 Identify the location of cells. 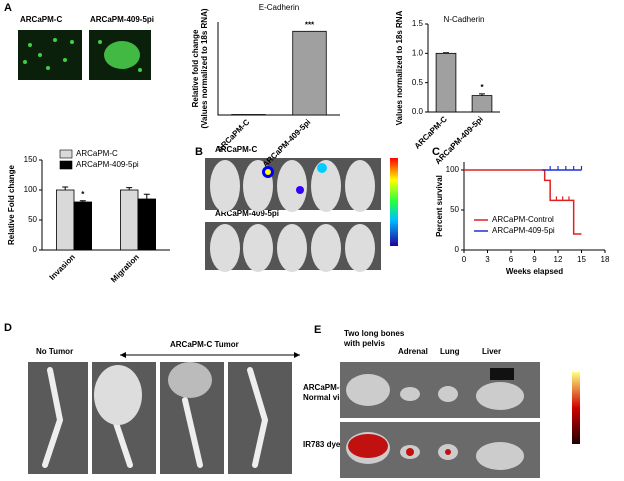
(82, 55).